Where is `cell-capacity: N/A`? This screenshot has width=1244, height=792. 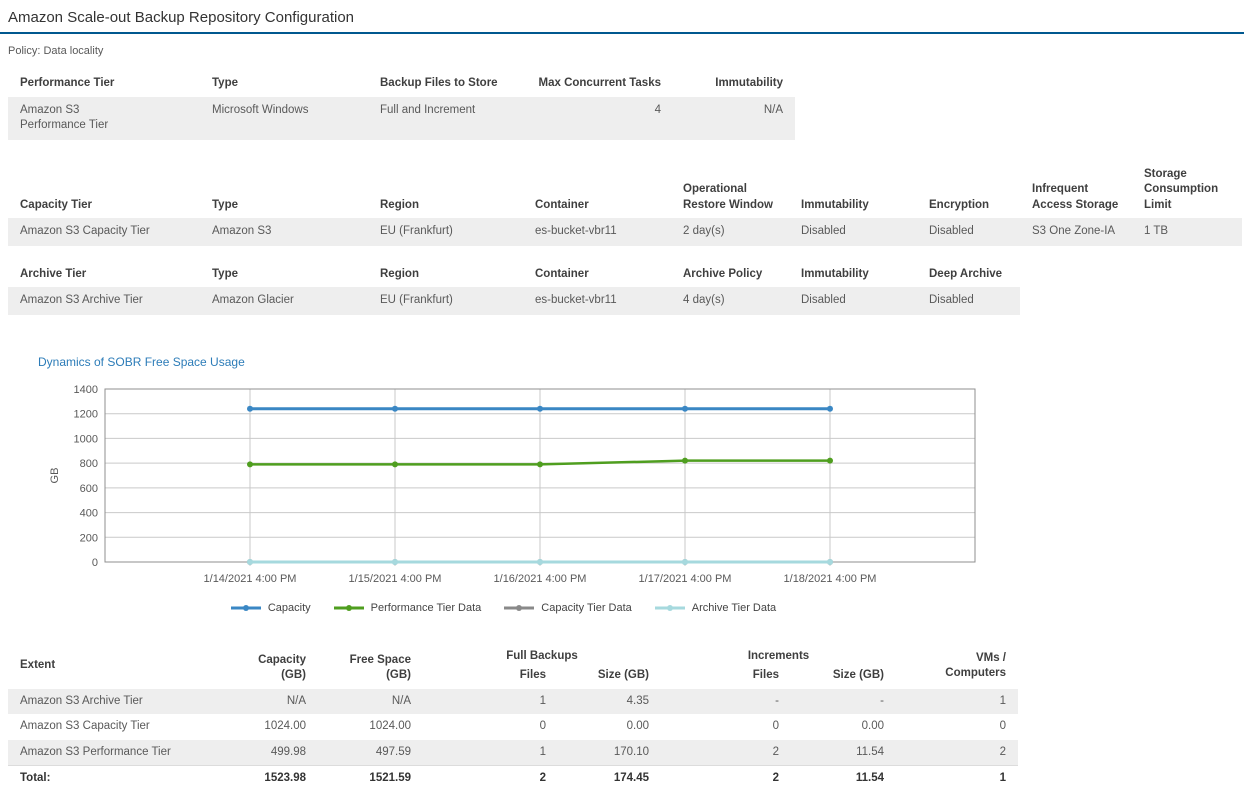
cell-capacity: N/A is located at coordinates (296, 700).